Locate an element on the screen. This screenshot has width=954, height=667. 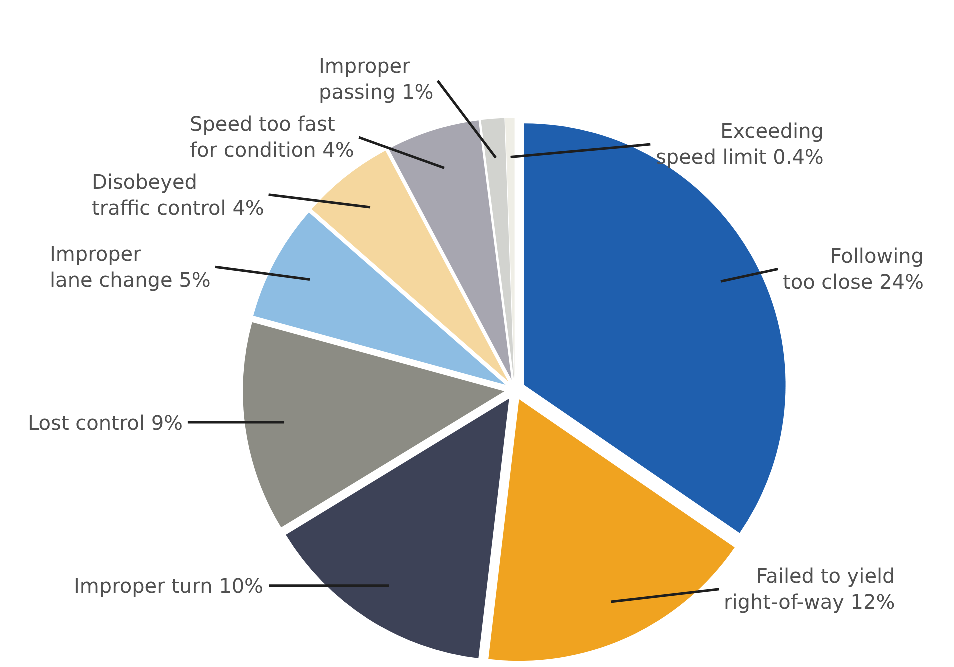
slice-label: Improper turn 10% is located at coordinates (169, 586).